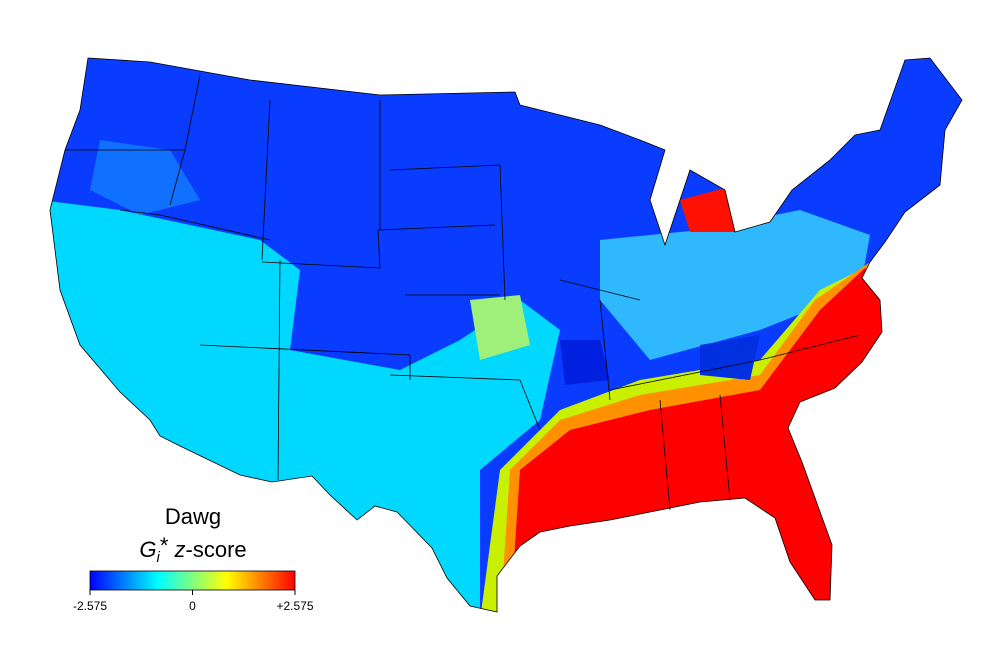 This screenshot has height=667, width=1000. I want to click on subtitle-part: *, so click(164, 545).